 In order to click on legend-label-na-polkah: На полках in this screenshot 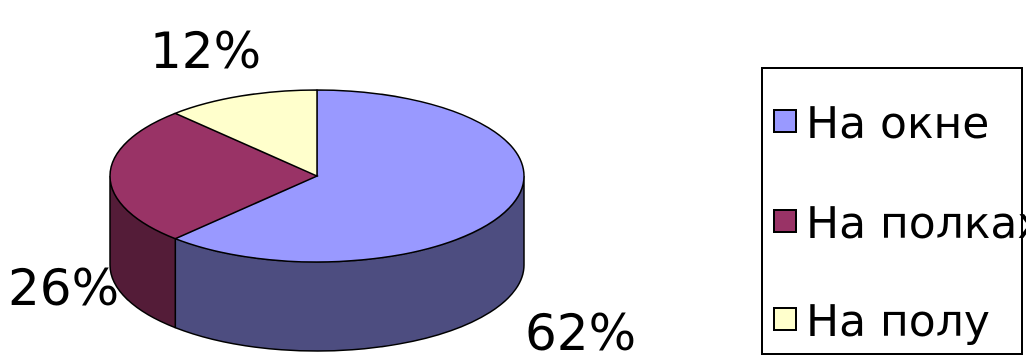, I will do `click(916, 223)`.